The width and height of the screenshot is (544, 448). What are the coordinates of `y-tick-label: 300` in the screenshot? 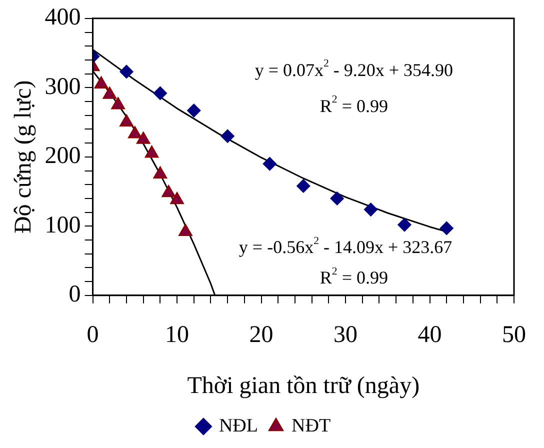 It's located at (62, 87).